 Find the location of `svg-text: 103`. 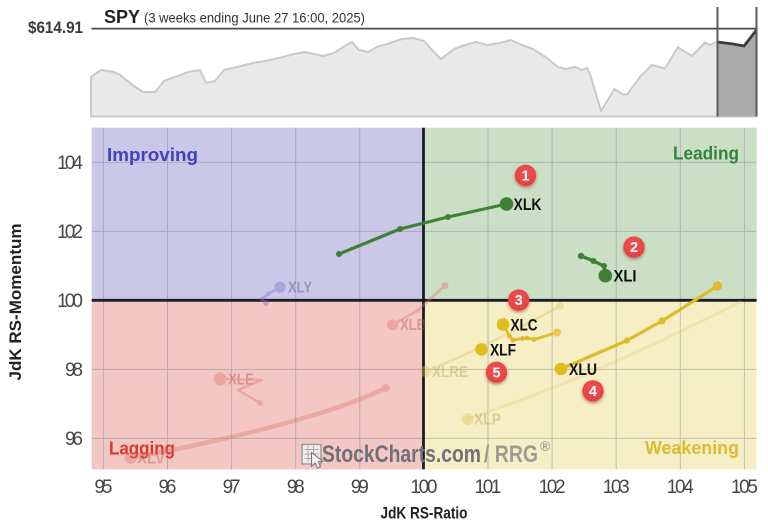

svg-text: 103 is located at coordinates (616, 487).